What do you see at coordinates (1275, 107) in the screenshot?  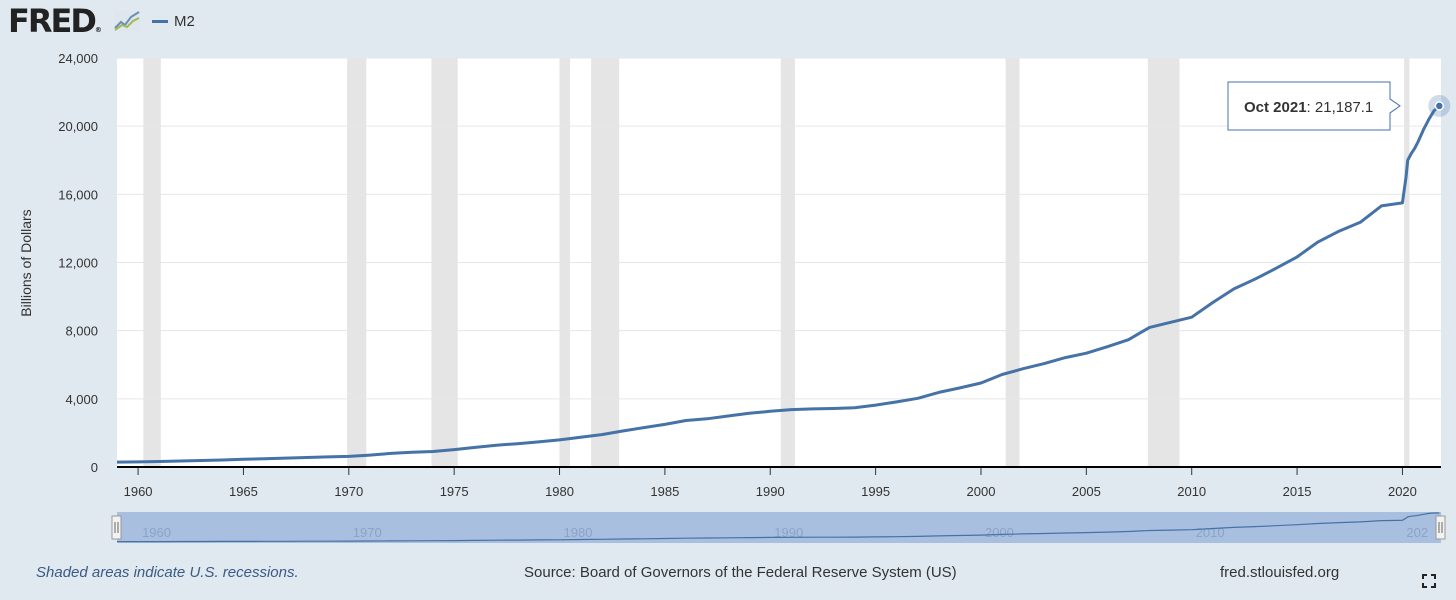 I see `tooltip-date: Oct 2021` at bounding box center [1275, 107].